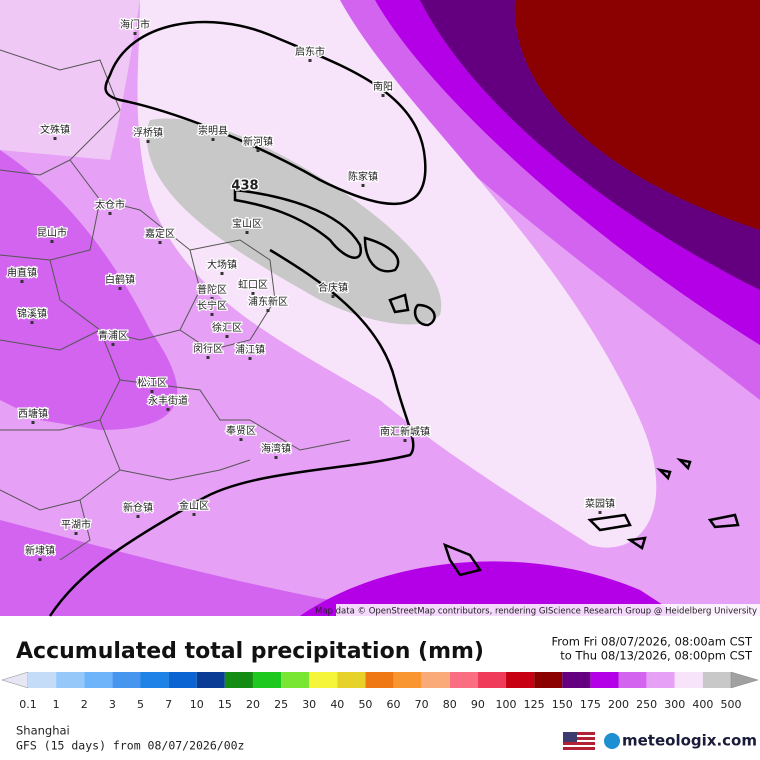 The image size is (760, 760). I want to click on place-label: 合庆镇, so click(333, 287).